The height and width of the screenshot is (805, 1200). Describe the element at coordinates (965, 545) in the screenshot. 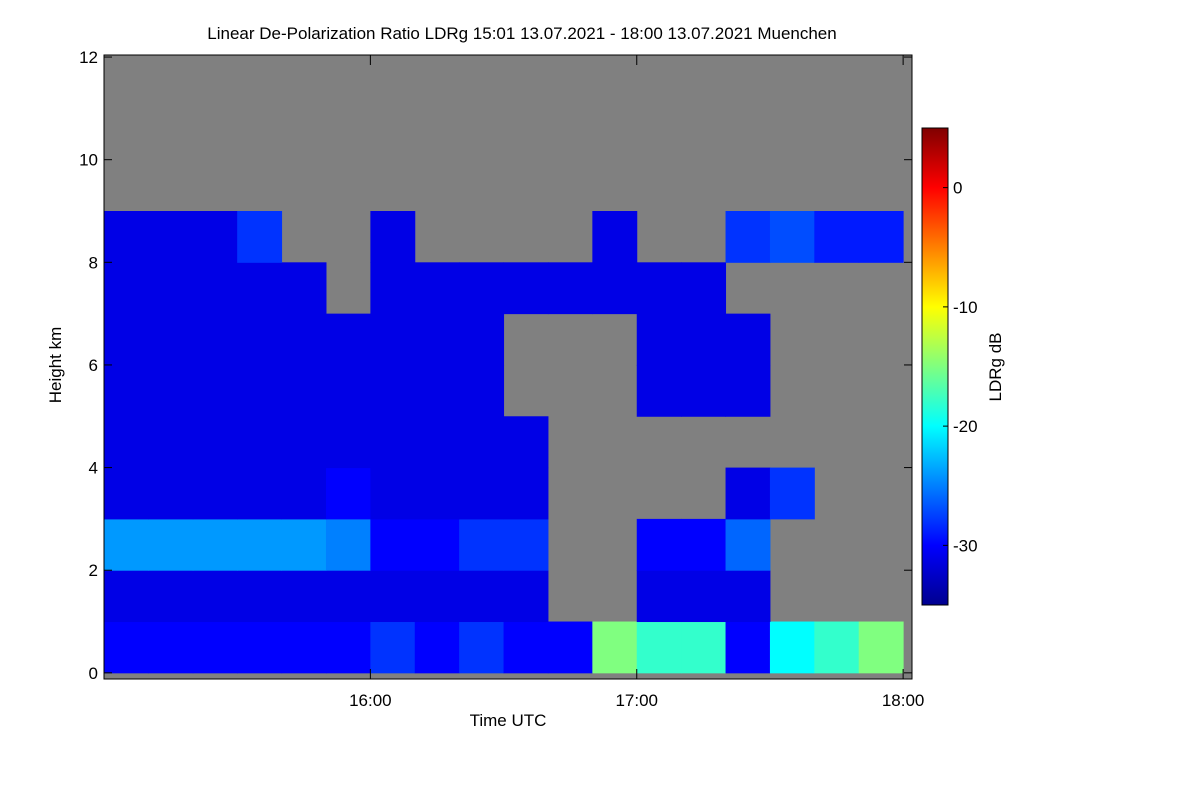

I see `colorbar-tick-label: -30` at that location.